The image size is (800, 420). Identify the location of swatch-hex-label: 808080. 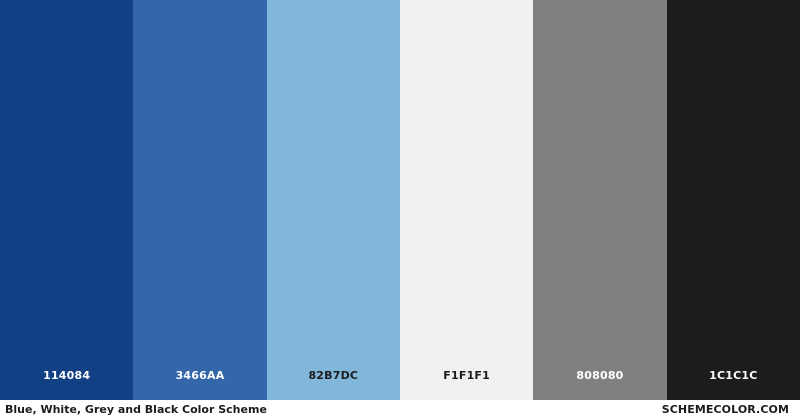
(600, 375).